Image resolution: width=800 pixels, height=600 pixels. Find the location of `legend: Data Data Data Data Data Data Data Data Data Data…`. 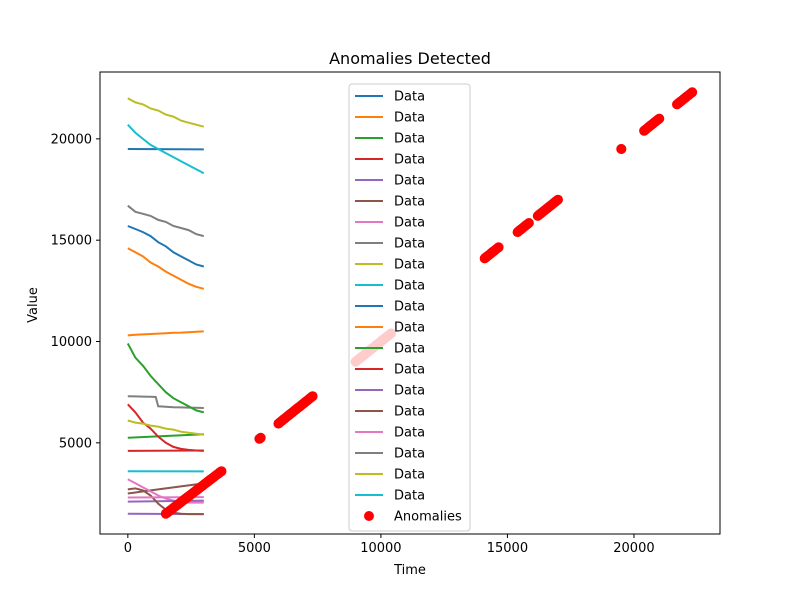

legend: Data Data Data Data Data Data Data Data Data Data… is located at coordinates (409, 307).